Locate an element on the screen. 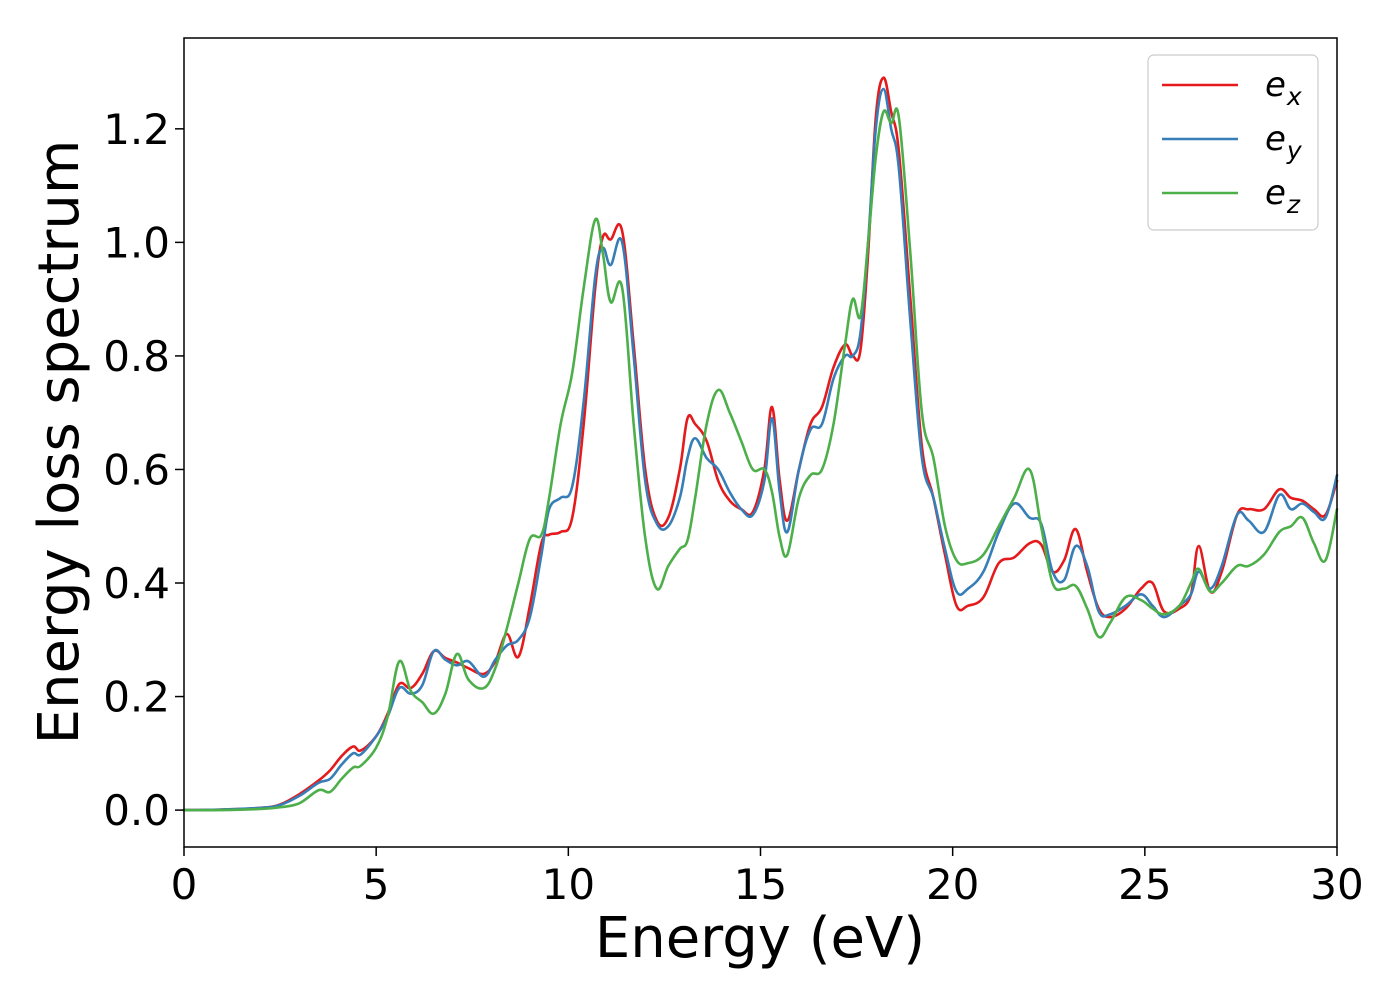 This screenshot has width=1400, height=1000. x-tick-label: 20 is located at coordinates (952, 884).